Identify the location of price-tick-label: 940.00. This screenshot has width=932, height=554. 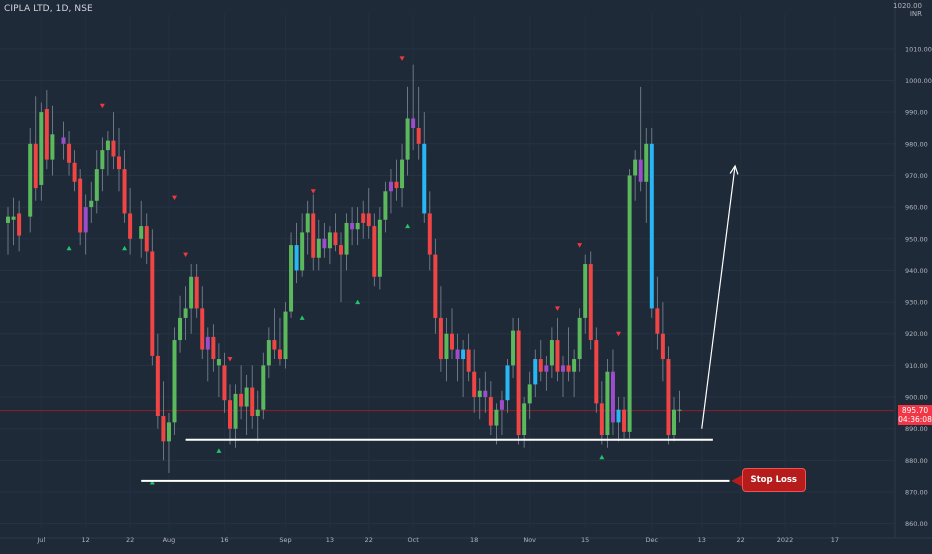
(916, 271).